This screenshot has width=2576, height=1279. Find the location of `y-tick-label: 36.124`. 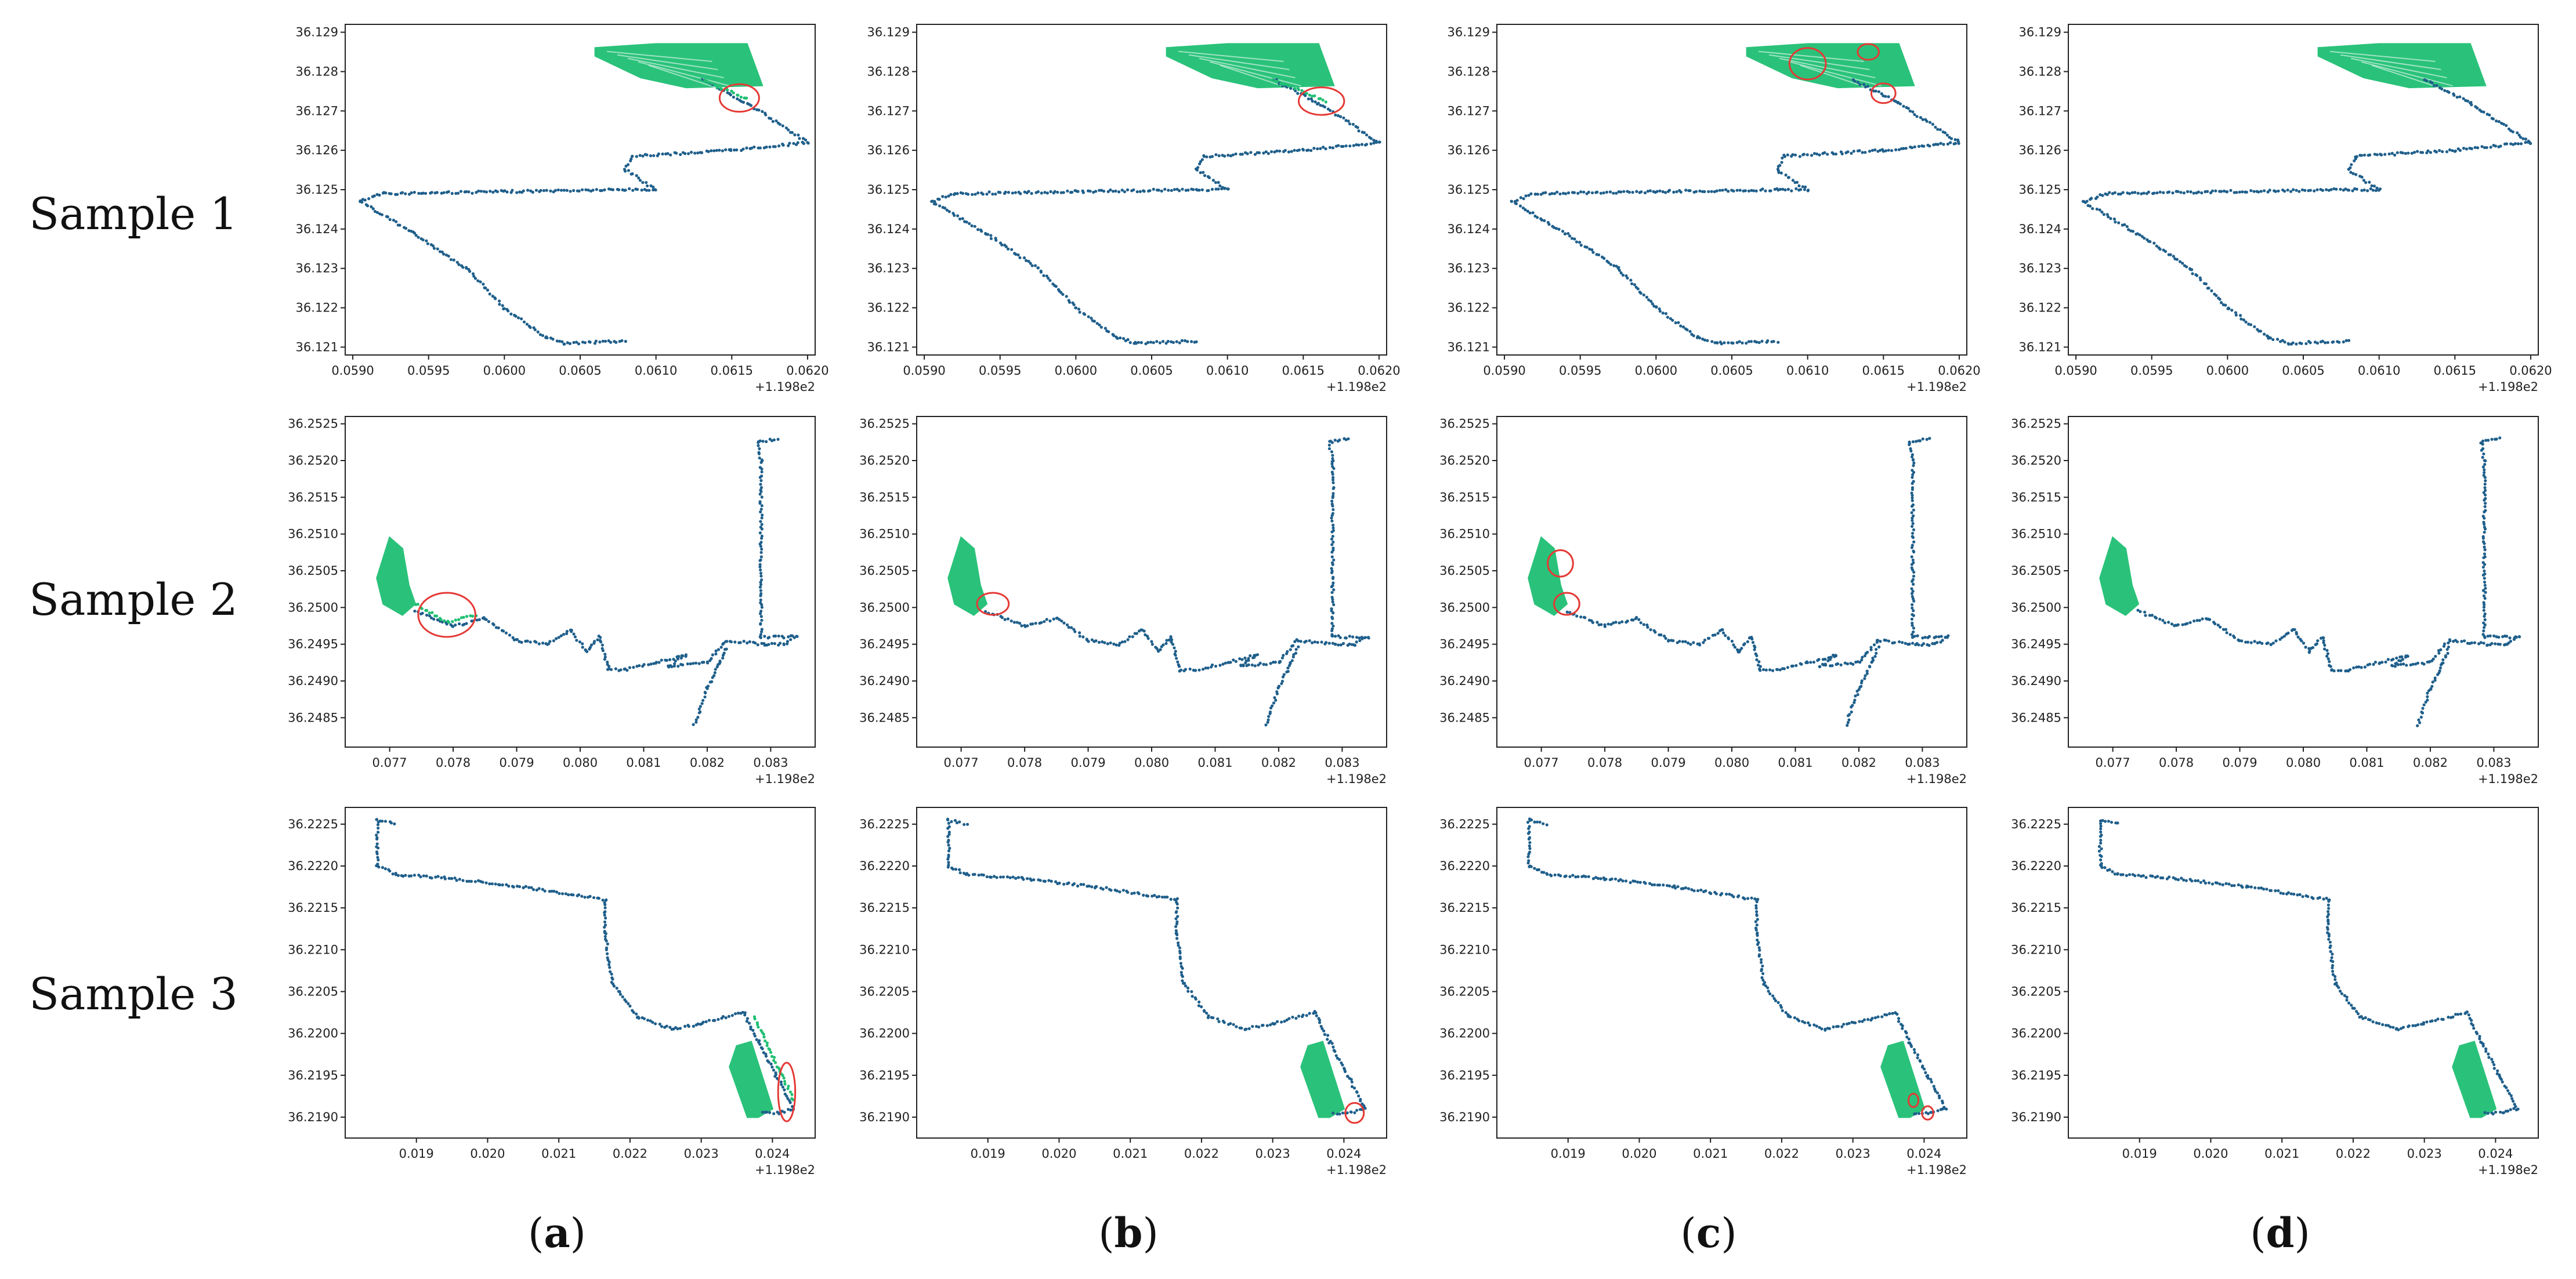

y-tick-label: 36.124 is located at coordinates (2040, 229).